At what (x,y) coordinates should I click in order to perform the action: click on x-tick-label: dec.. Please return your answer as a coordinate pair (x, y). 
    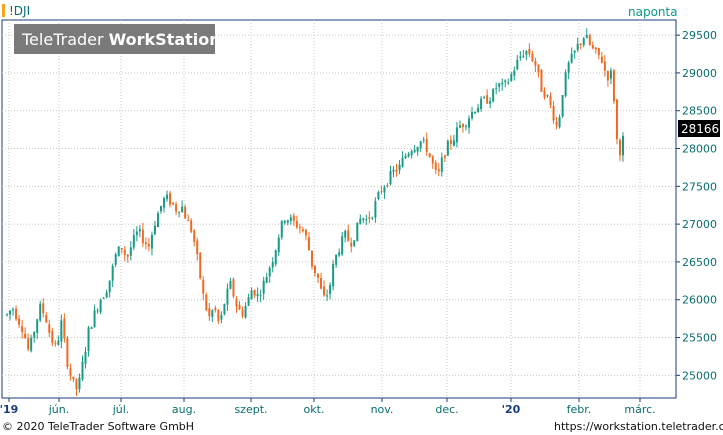
    Looking at the image, I should click on (446, 409).